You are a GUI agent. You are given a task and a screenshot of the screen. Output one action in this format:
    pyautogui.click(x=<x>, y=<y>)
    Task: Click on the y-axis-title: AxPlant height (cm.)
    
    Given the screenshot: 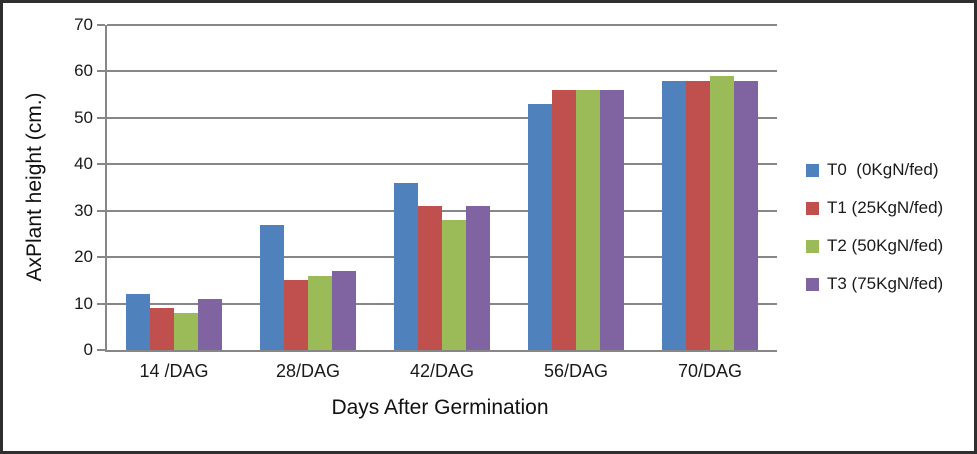 What is the action you would take?
    pyautogui.click(x=34, y=187)
    